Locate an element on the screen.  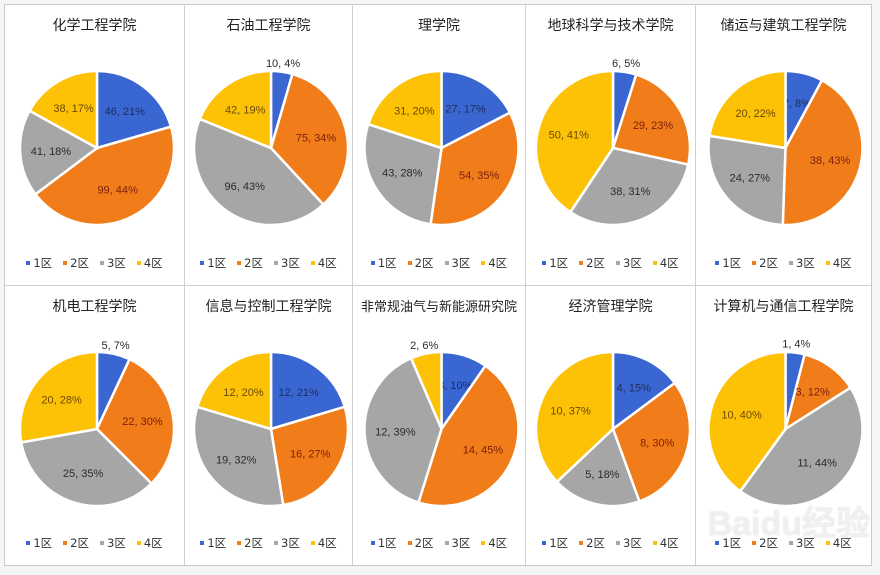
pie-chart: 27, 17% 54, 35% 43, 28% 31, 20% is located at coordinates (441, 148).